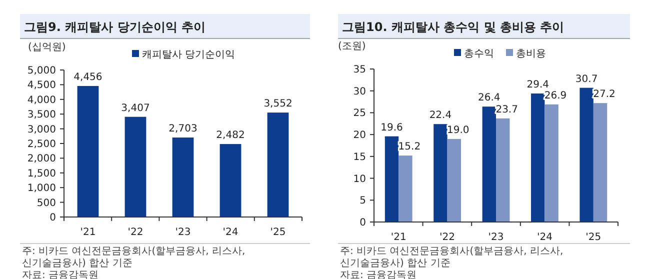 Image resolution: width=655 pixels, height=279 pixels. What do you see at coordinates (41, 174) in the screenshot?
I see `y-tick-label: 1,500` at bounding box center [41, 174].